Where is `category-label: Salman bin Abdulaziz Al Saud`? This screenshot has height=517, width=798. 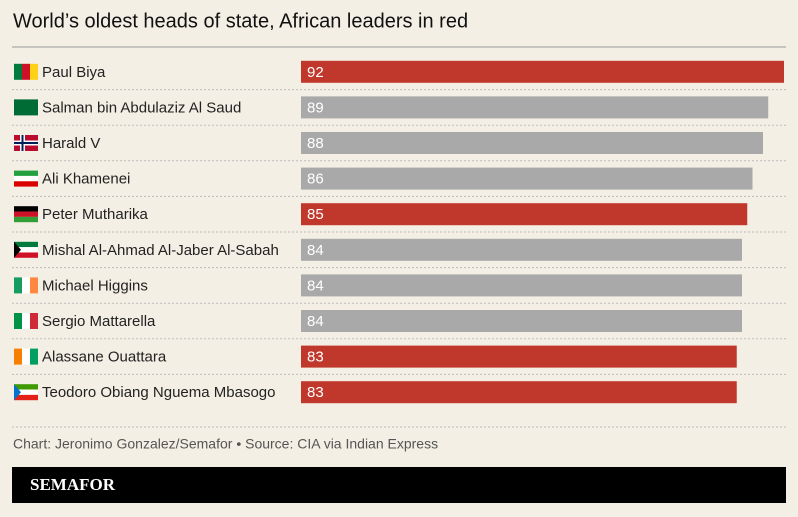
category-label: Salman bin Abdulaziz Al Saud is located at coordinates (141, 107).